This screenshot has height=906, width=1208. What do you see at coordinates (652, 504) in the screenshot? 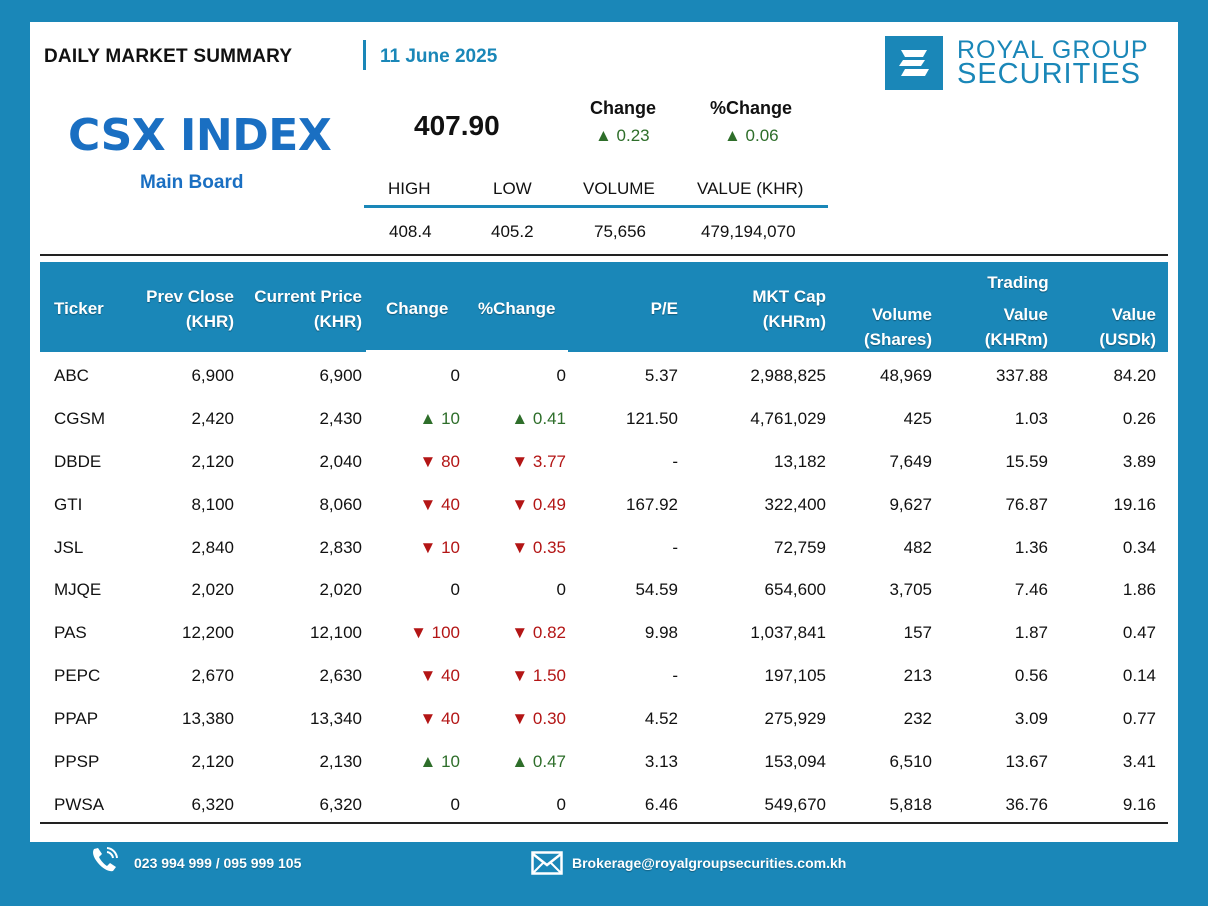
I see `cell-pe: 167.92` at bounding box center [652, 504].